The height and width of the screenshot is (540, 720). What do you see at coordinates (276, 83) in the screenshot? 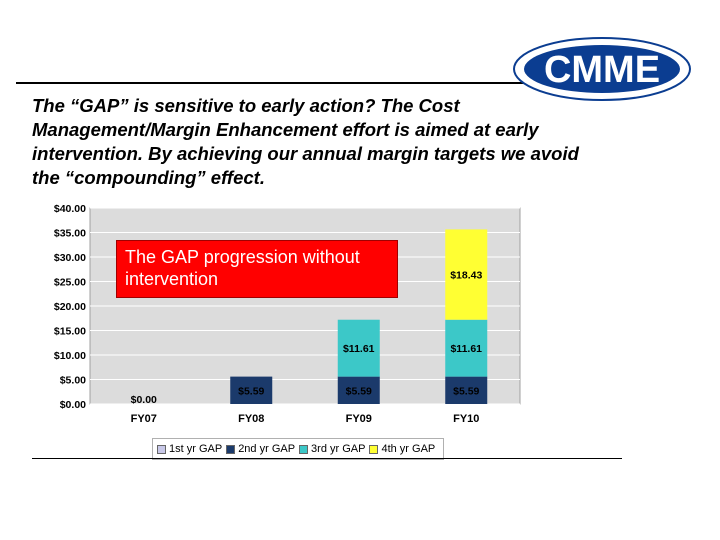
I see `top-divider` at bounding box center [276, 83].